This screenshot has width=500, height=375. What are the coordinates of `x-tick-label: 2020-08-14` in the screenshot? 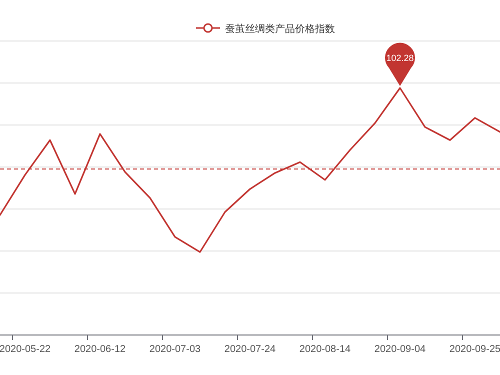 It's located at (325, 349).